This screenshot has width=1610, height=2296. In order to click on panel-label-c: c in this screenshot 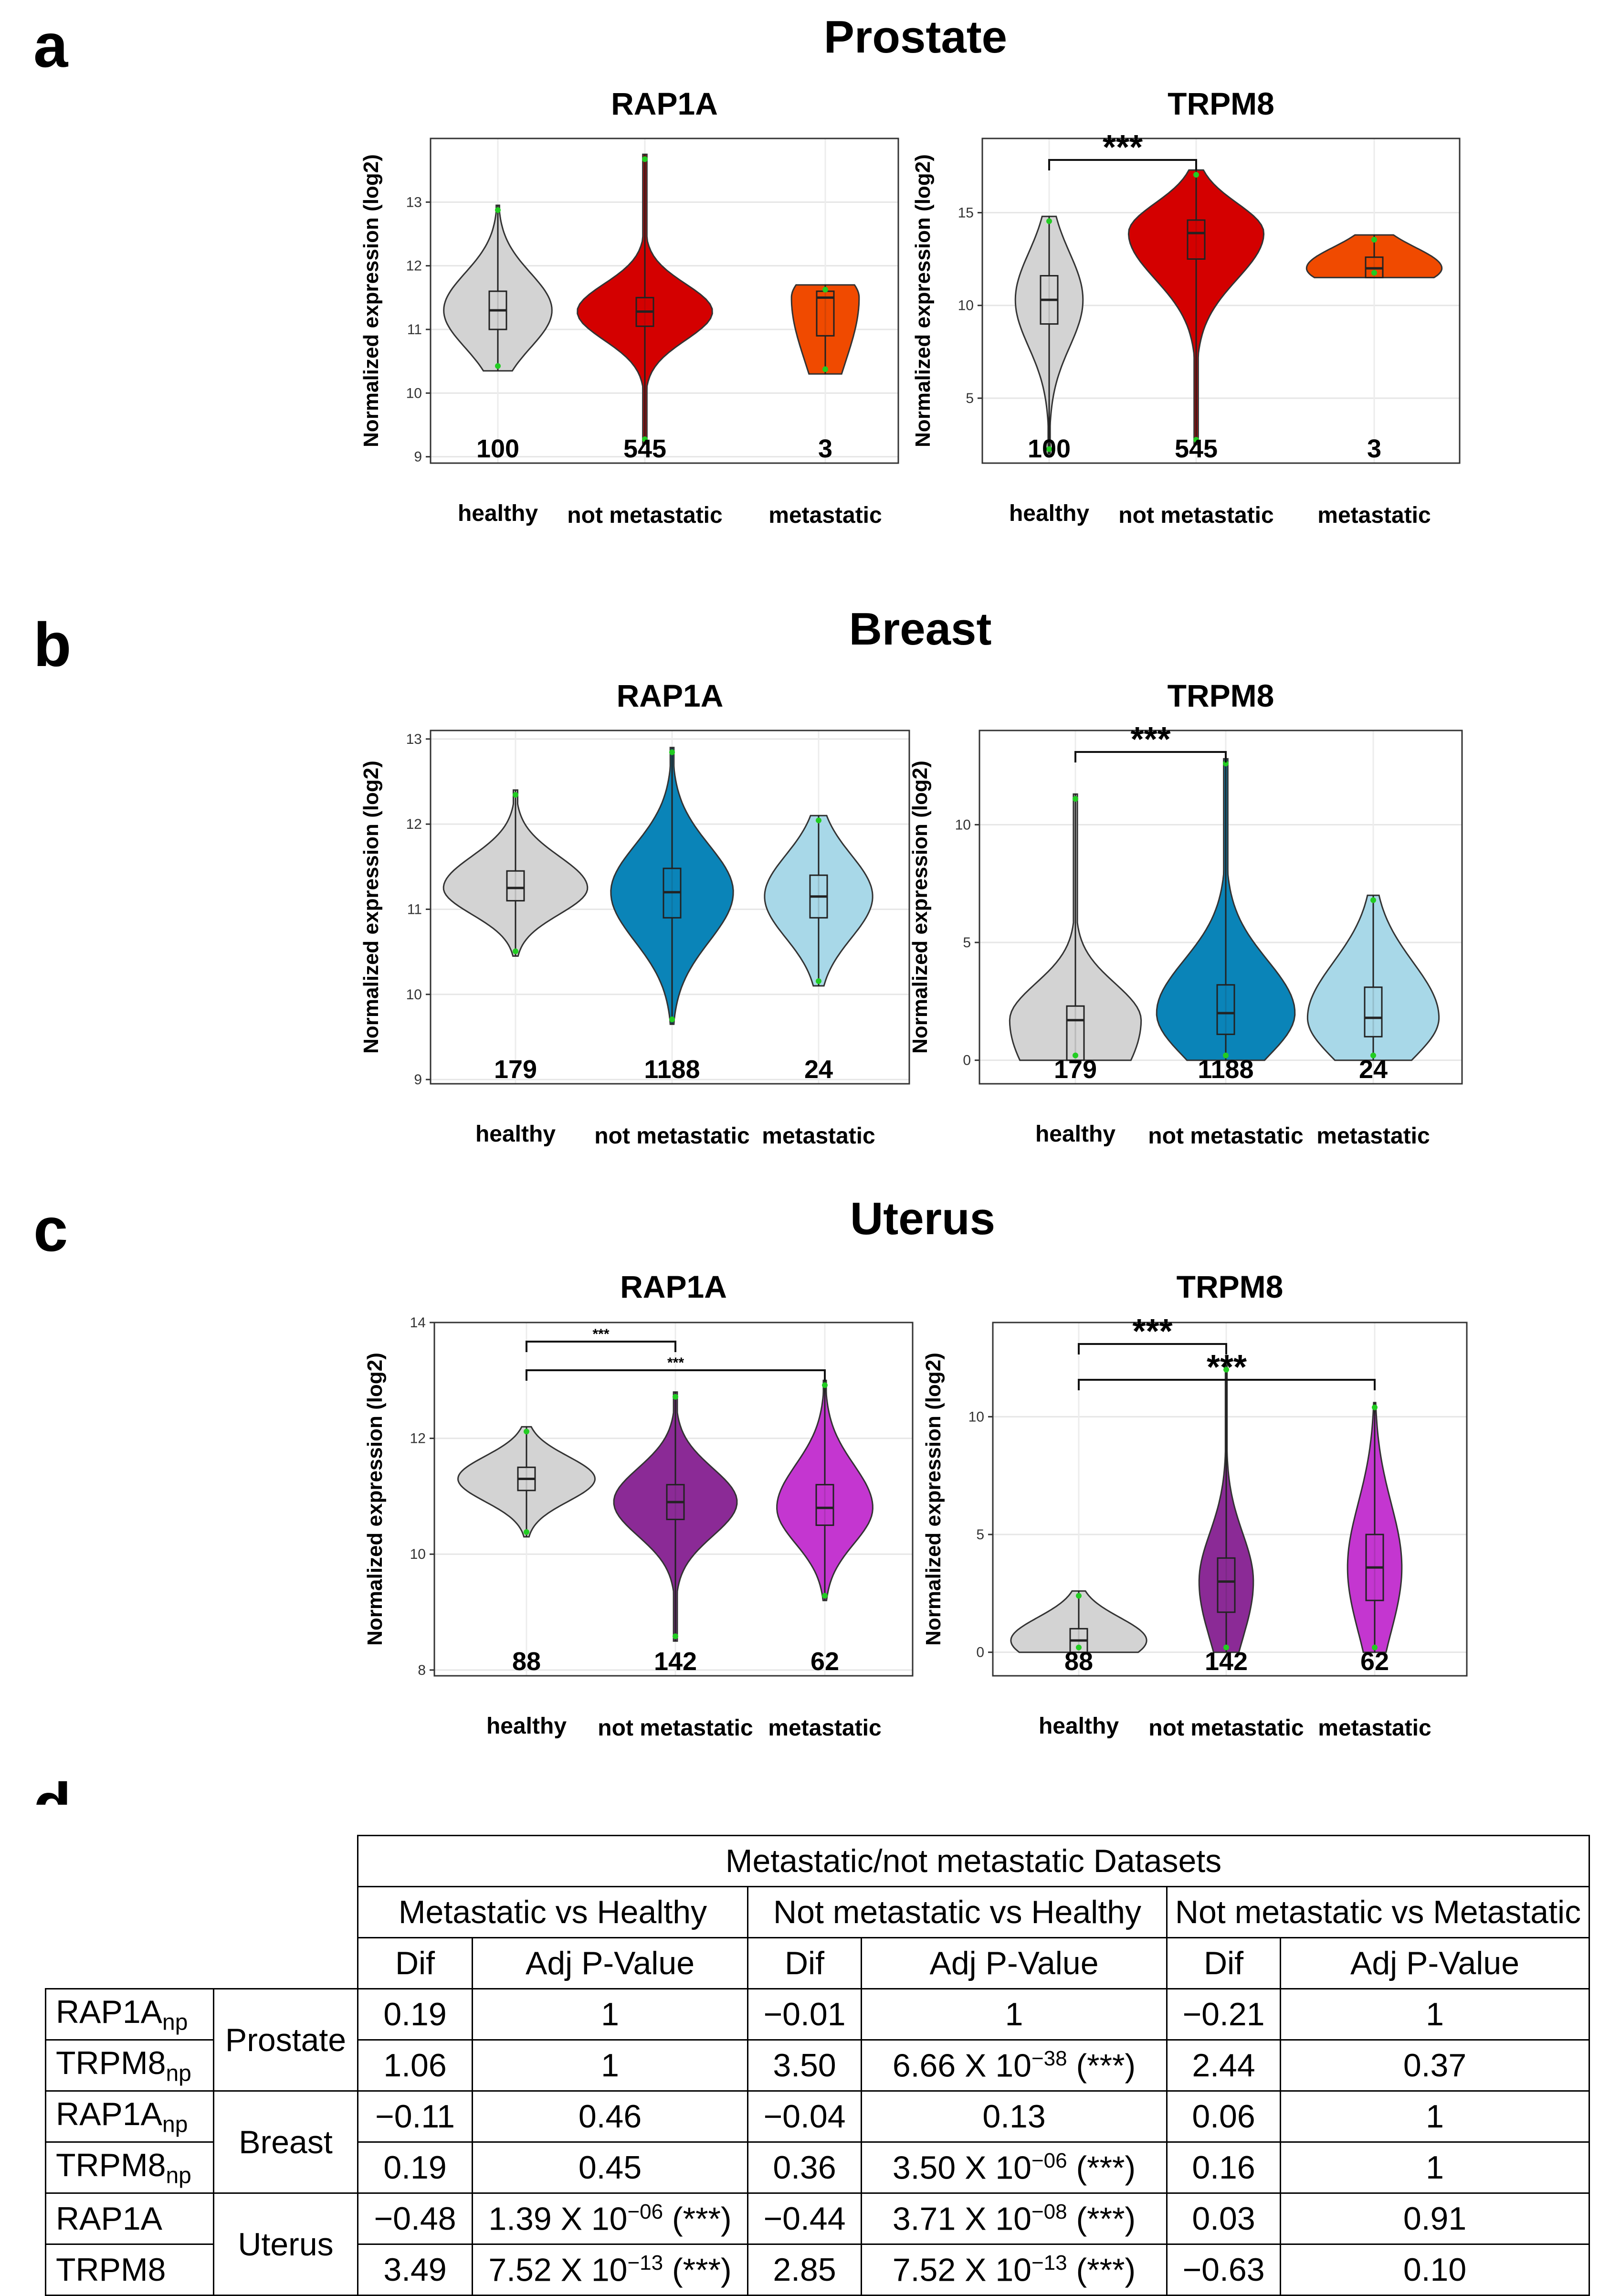, I will do `click(51, 1229)`.